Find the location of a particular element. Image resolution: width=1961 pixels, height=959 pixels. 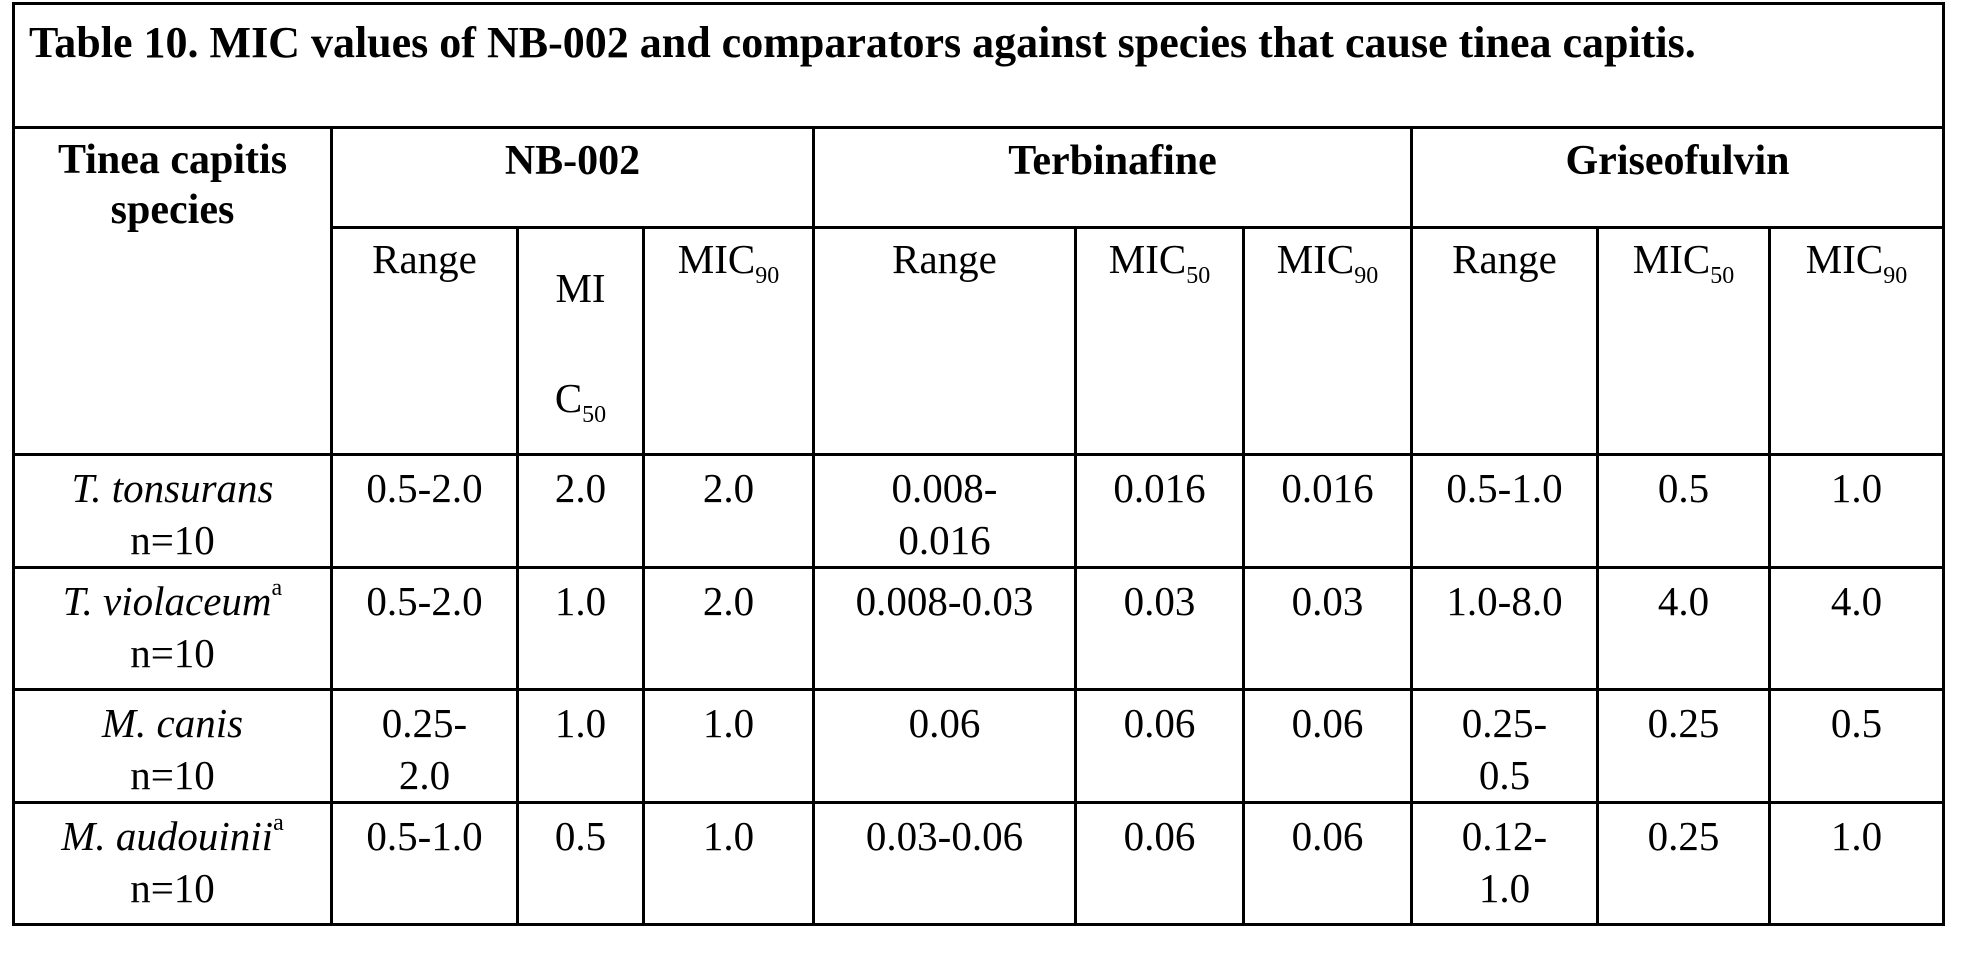

nb002-mic90-header: MIC90 is located at coordinates (728, 341).